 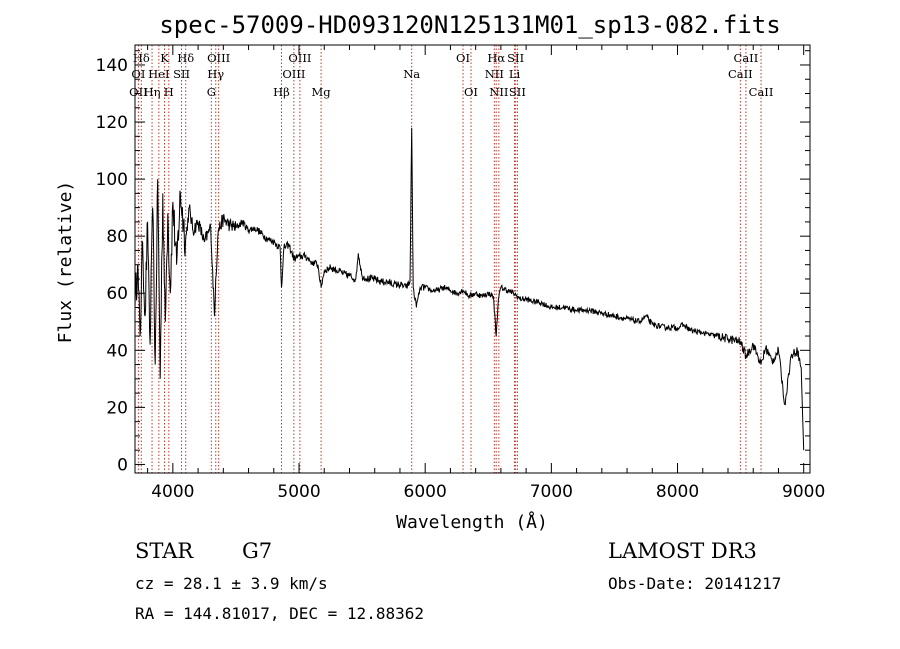 I want to click on line-label: K, so click(x=164, y=58).